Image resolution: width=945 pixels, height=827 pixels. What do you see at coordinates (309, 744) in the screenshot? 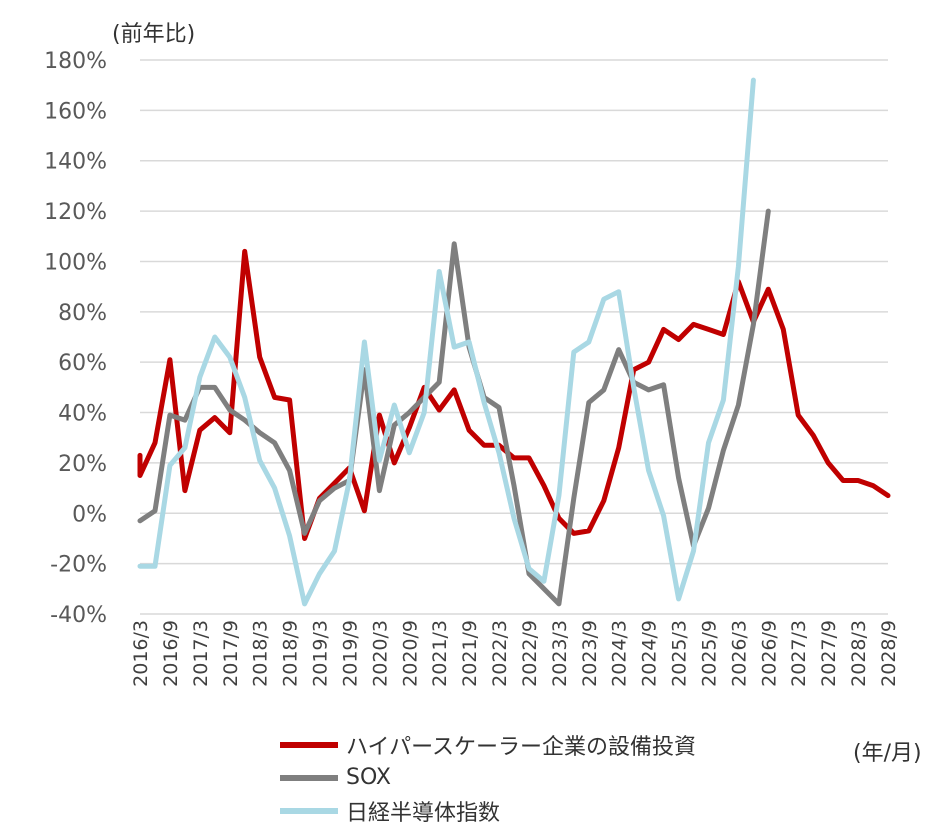
I see `legend-swatch-capex` at bounding box center [309, 744].